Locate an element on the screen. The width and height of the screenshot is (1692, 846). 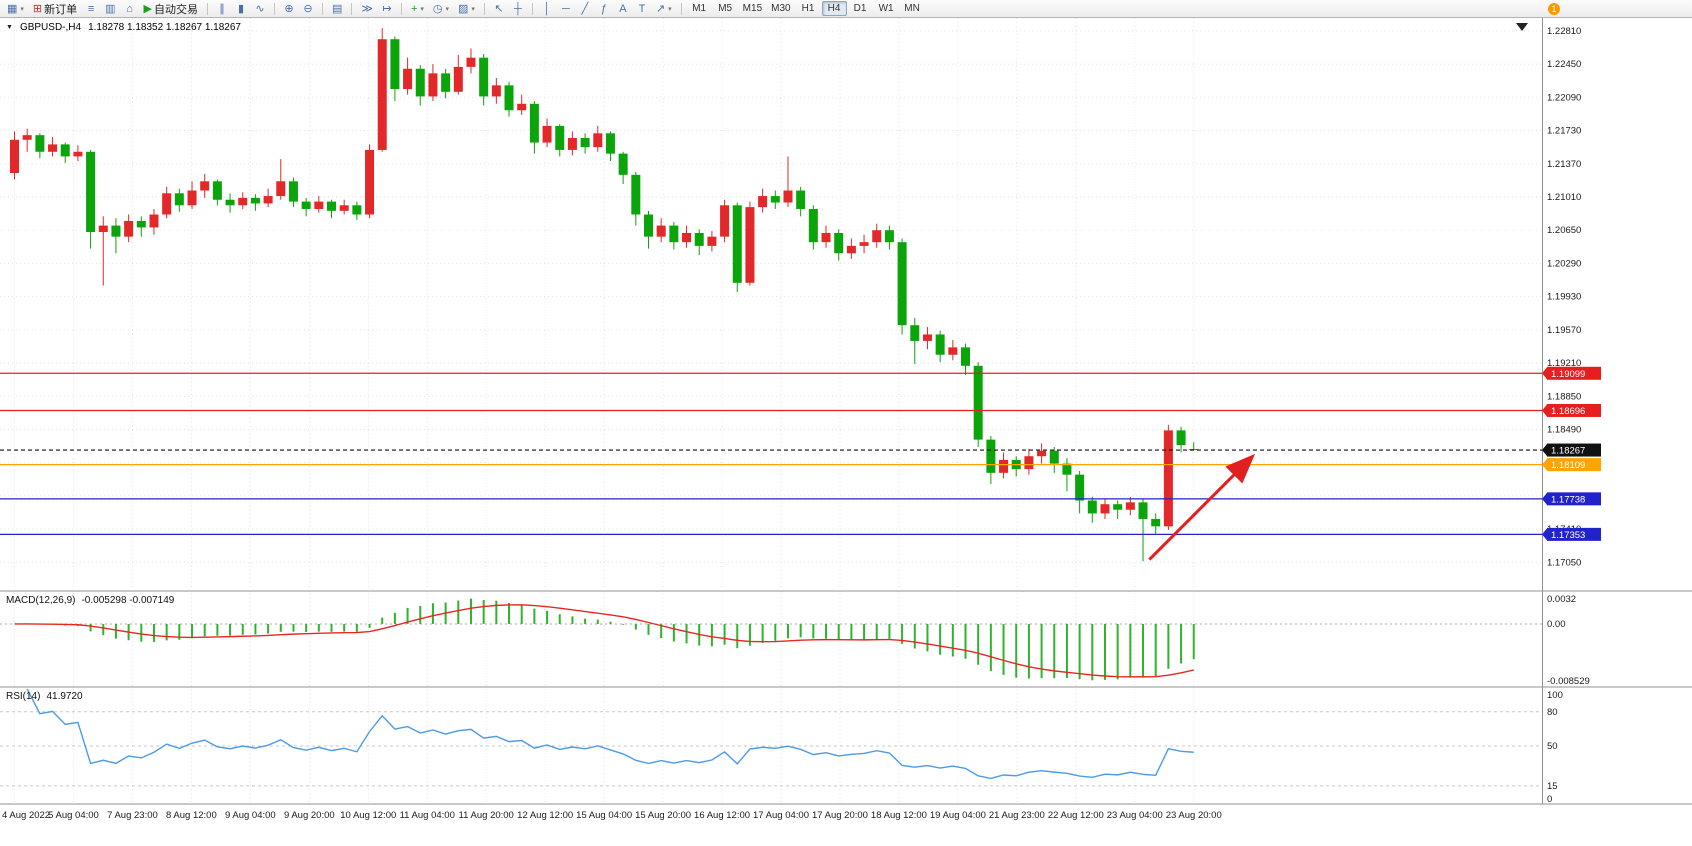
price-badge-1.17738: 1.17738 is located at coordinates (1571, 499).